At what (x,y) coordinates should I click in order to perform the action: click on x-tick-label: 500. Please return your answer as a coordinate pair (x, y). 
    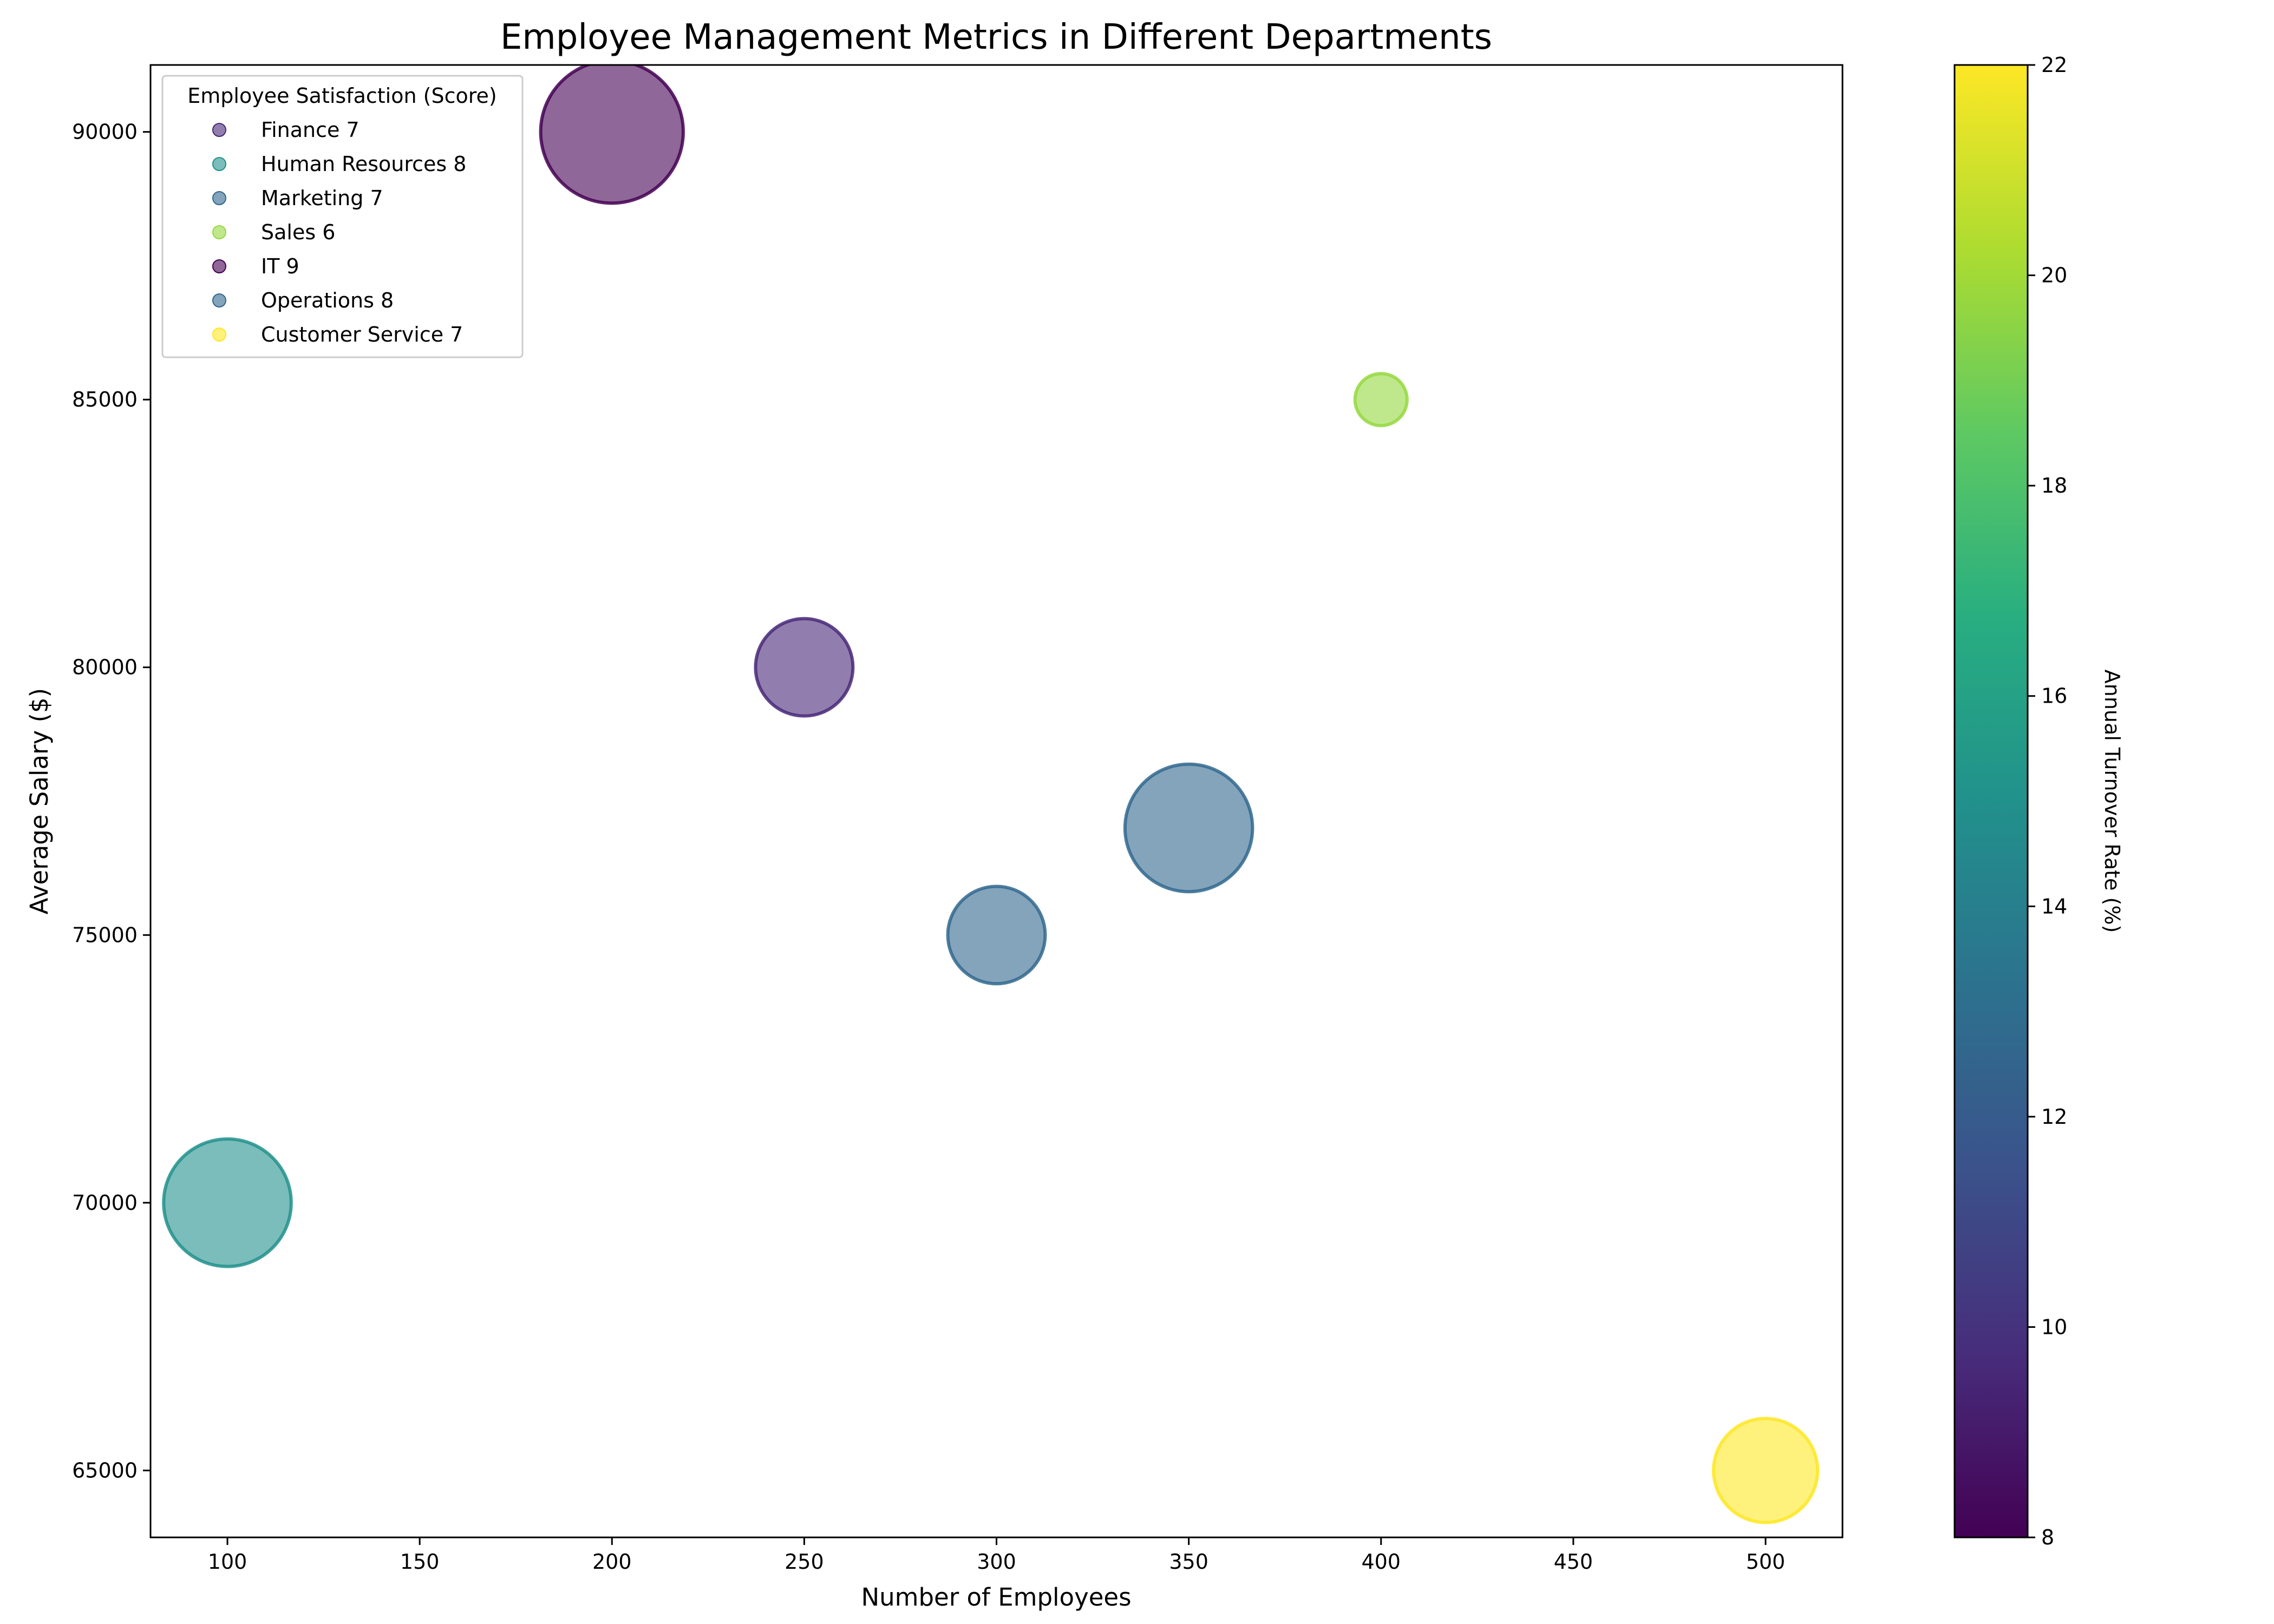
    Looking at the image, I should click on (1766, 1562).